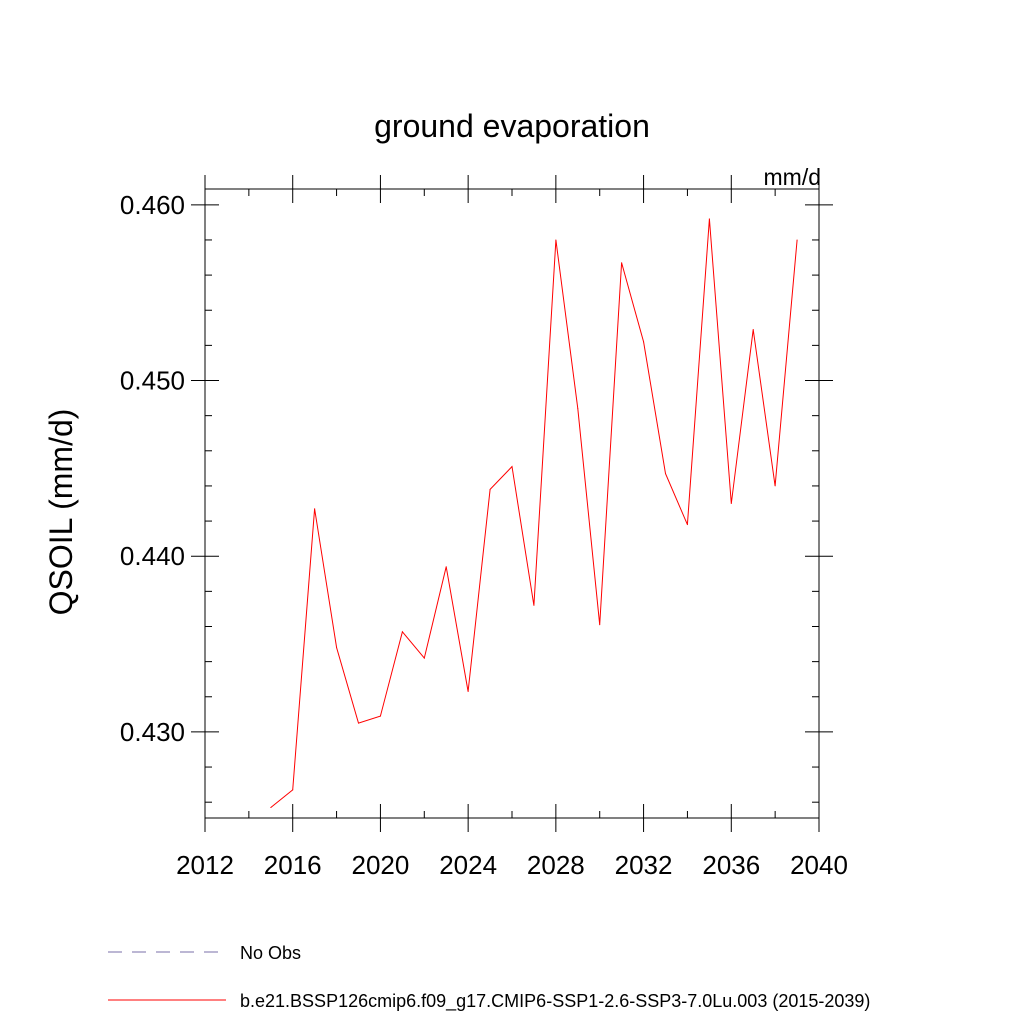 The height and width of the screenshot is (1029, 1024). What do you see at coordinates (152, 381) in the screenshot?
I see `y-tick-label: 0.450` at bounding box center [152, 381].